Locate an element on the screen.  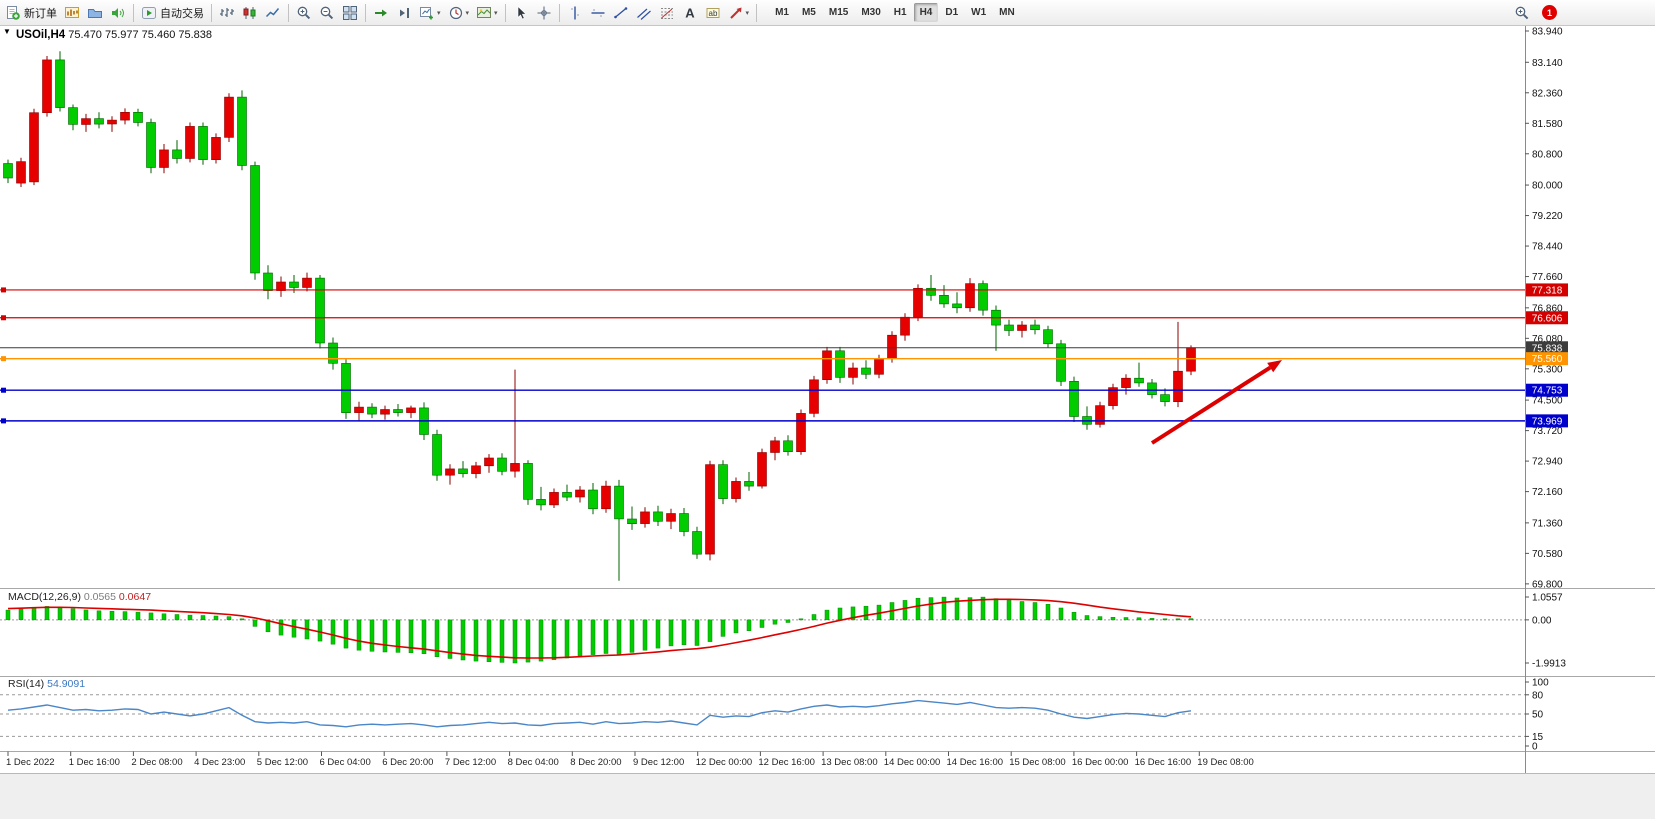
timeframe-toolbar: M1 M5 M15 M30 H1 H4 D1 W1 MN is located at coordinates (895, 12).